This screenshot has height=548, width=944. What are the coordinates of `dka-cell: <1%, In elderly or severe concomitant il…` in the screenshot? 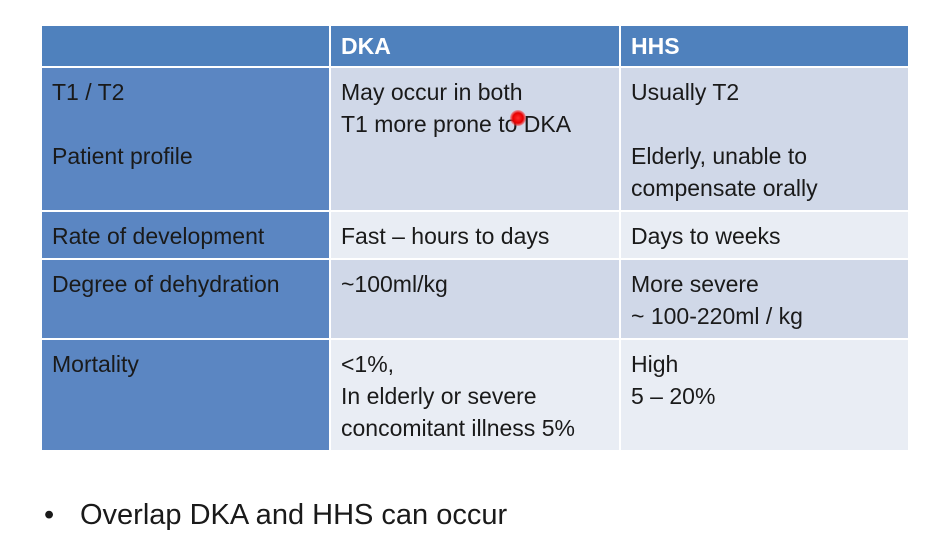 It's located at (475, 395).